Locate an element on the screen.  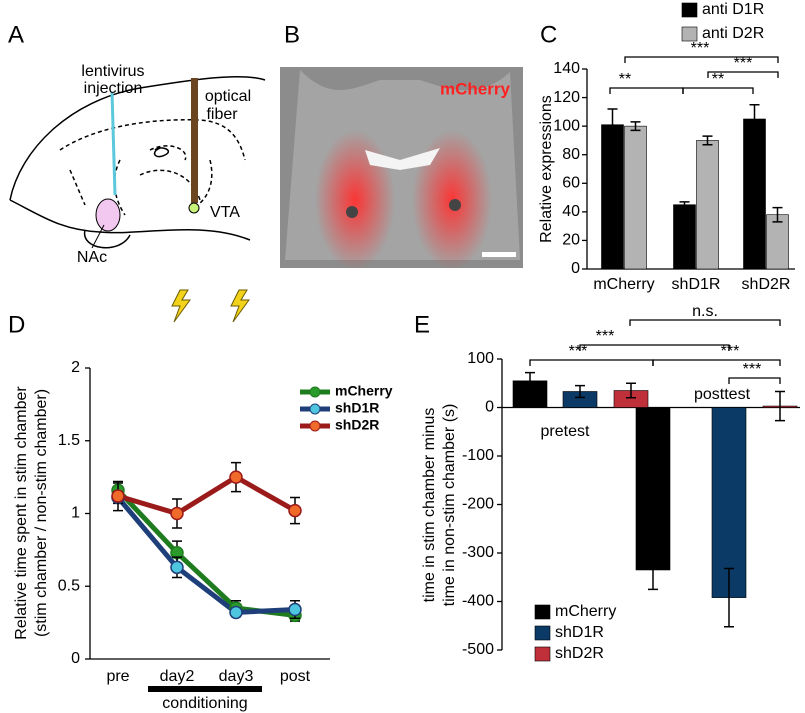
y-axis-label: time in stim chamber minus is located at coordinates (429, 505).